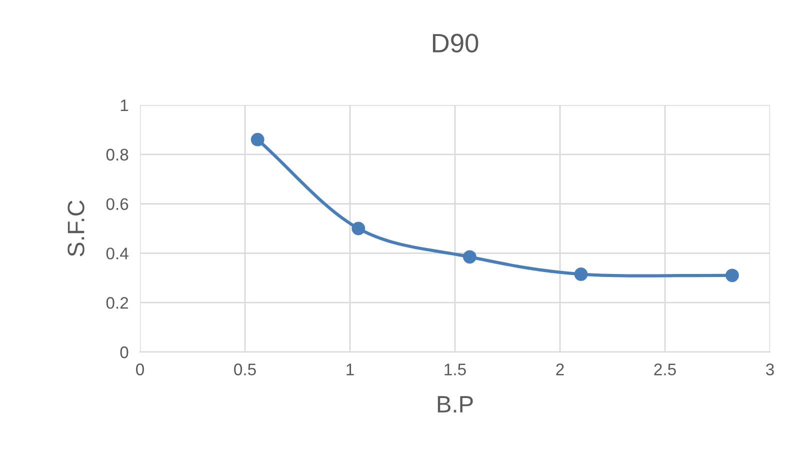 The width and height of the screenshot is (796, 469). What do you see at coordinates (455, 43) in the screenshot?
I see `chart-title: D90` at bounding box center [455, 43].